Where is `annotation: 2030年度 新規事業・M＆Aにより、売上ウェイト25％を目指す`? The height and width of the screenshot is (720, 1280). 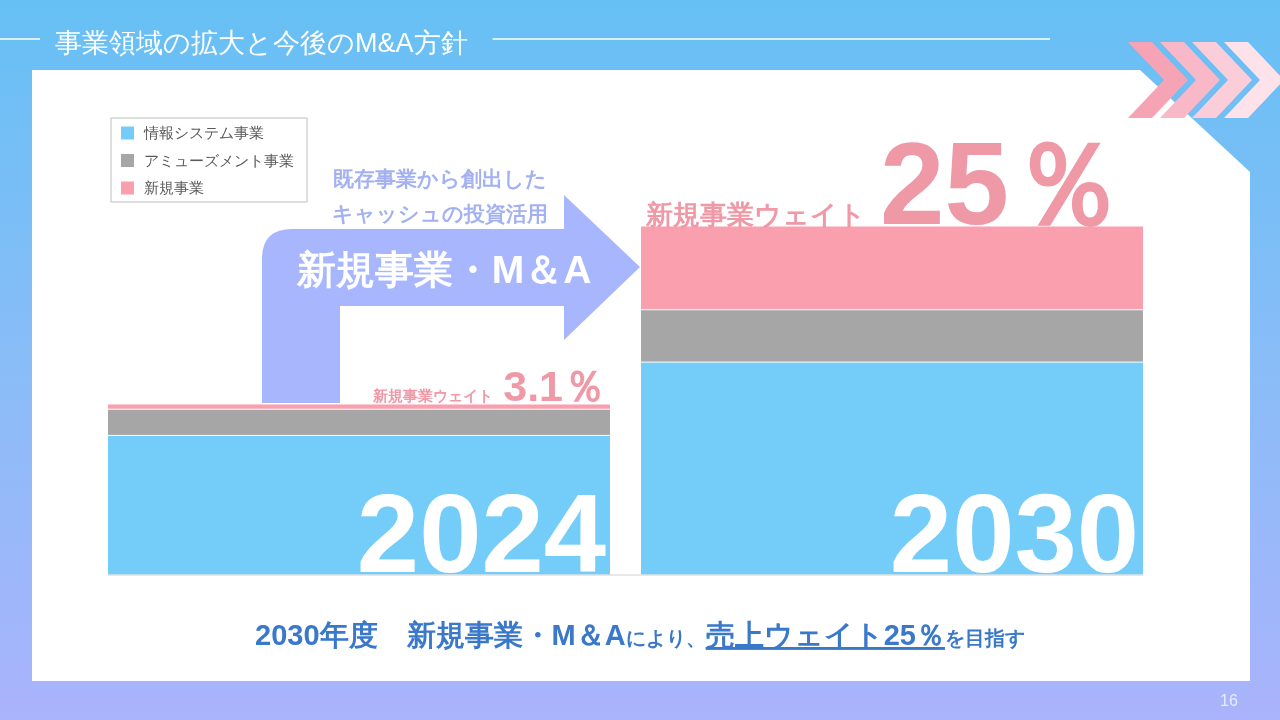
annotation: 2030年度 新規事業・M＆Aにより、売上ウェイト25％を目指す is located at coordinates (640, 635).